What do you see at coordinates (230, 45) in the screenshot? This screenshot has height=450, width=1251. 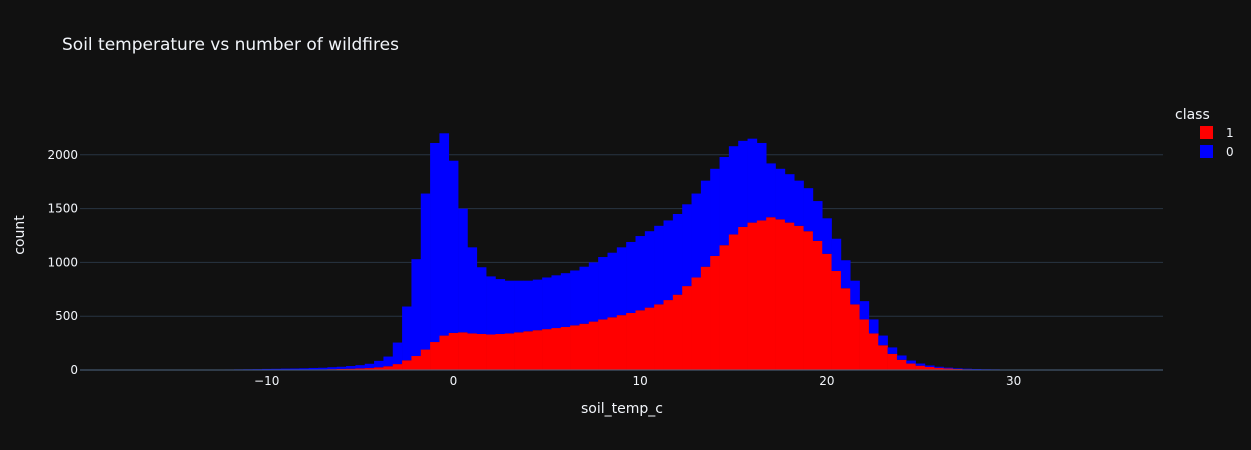 I see `chart-title: Soil temperature vs number of wildfires` at bounding box center [230, 45].